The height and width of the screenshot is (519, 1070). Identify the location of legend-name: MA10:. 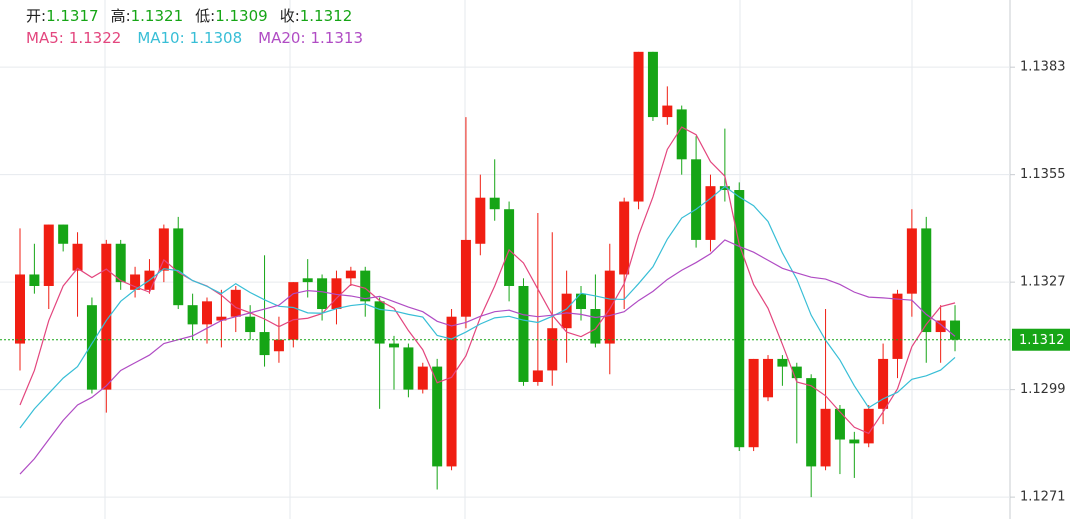
(160, 38).